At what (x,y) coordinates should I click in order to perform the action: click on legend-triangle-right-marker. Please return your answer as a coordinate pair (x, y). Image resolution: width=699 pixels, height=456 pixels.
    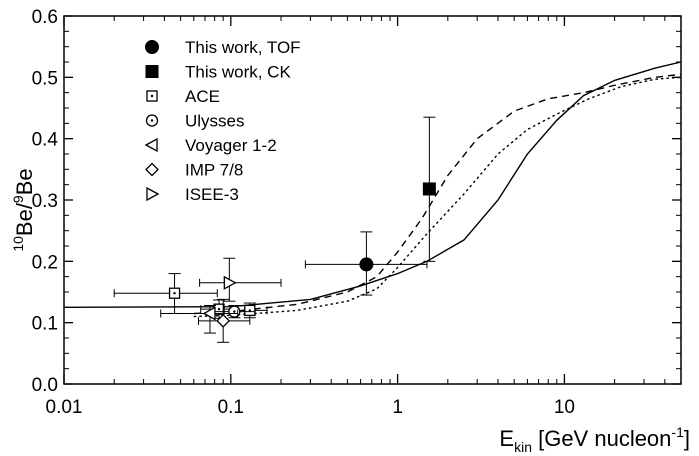
    Looking at the image, I should click on (153, 194).